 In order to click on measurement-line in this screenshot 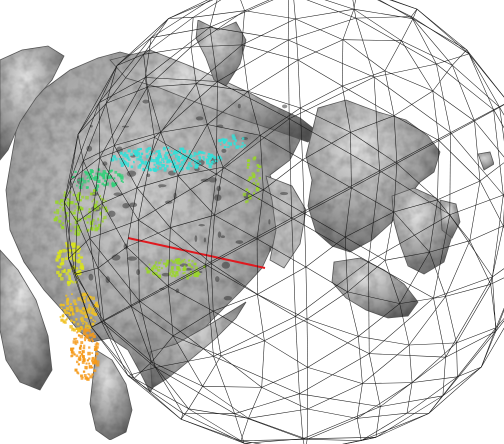, I will do `click(196, 253)`.